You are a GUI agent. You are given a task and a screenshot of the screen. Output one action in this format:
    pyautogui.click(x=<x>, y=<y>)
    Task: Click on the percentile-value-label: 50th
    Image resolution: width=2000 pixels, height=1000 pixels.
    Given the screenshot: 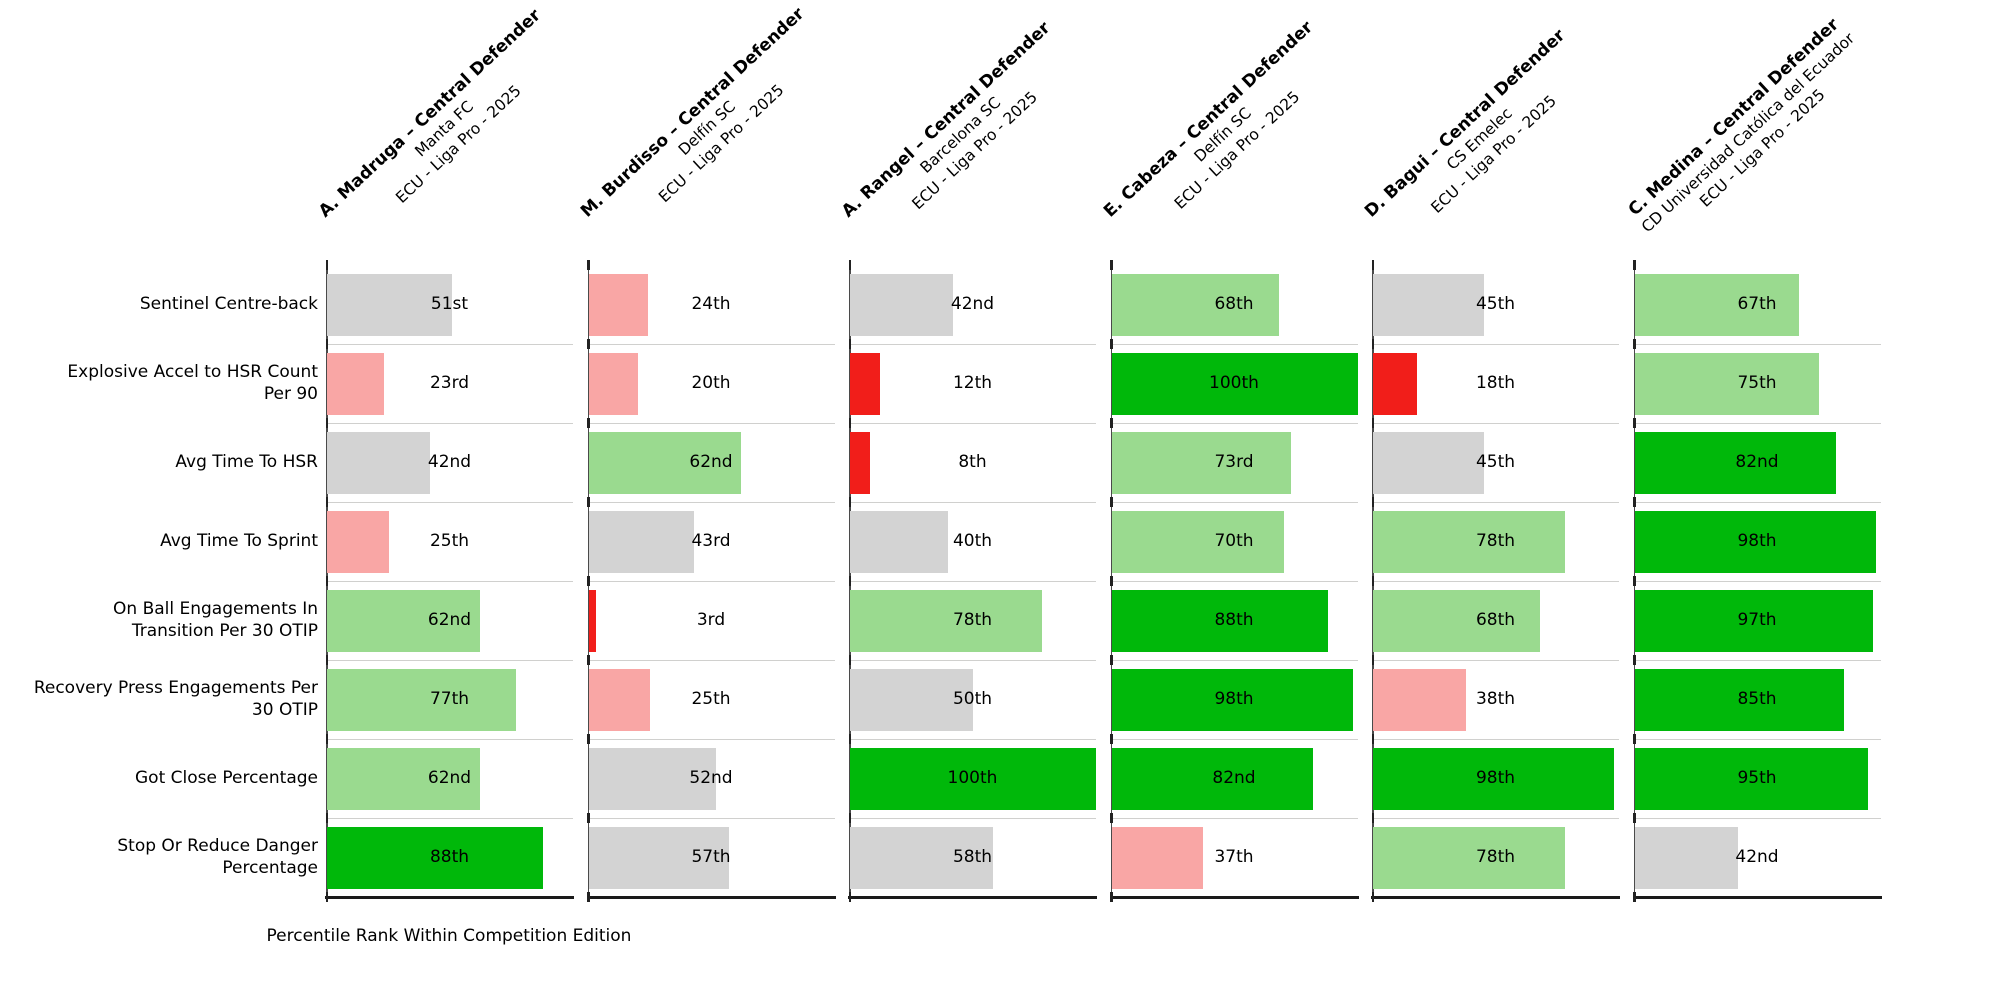 What is the action you would take?
    pyautogui.click(x=972, y=699)
    